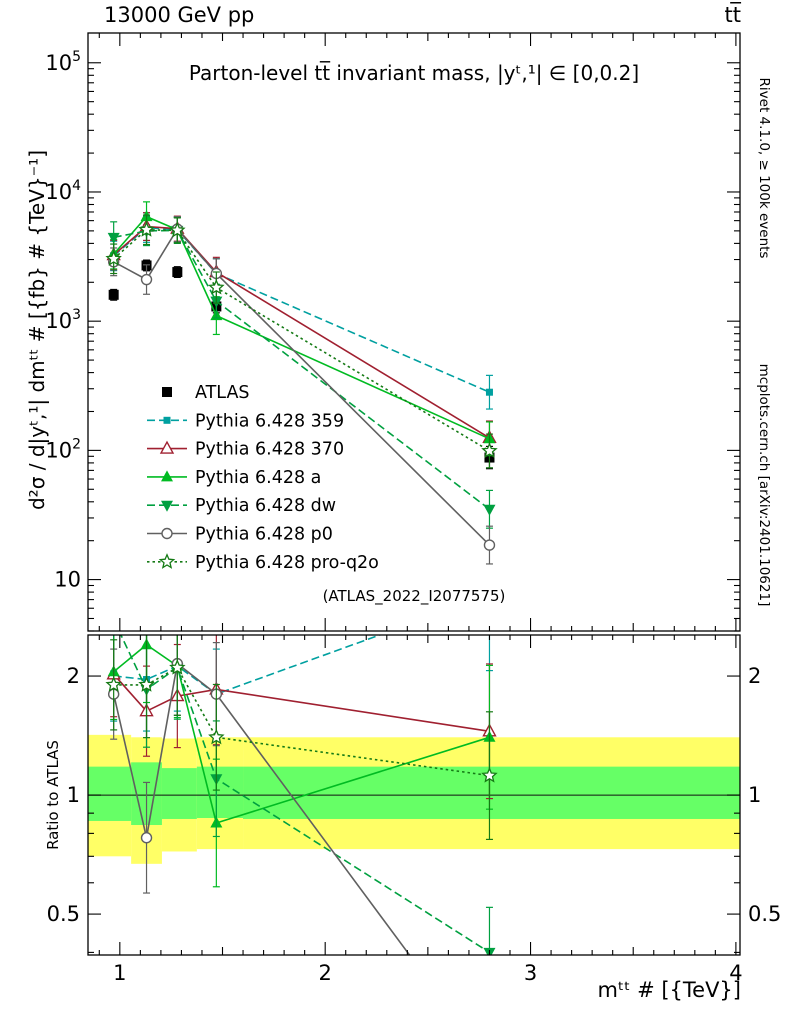 This screenshot has width=786, height=1024. I want to click on legend-item-pythia-6-428-pro-q2o: Pythia 6.428 pro-q2o, so click(263, 563).